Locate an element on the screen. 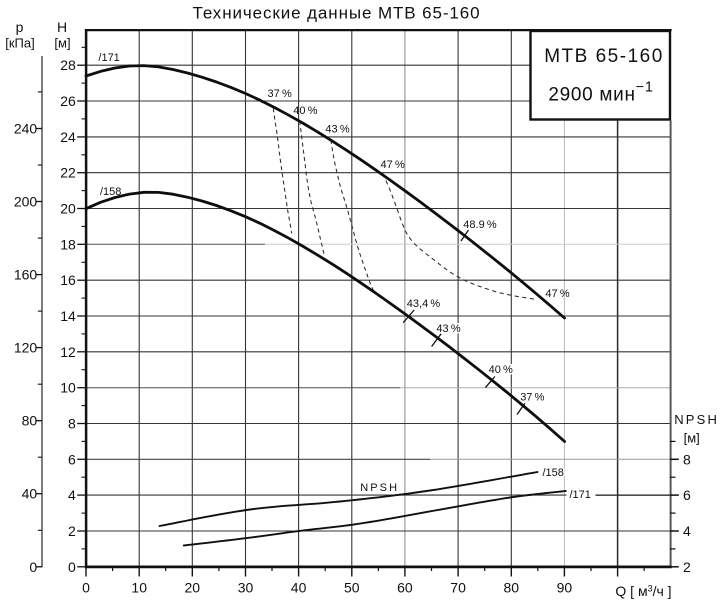 Image resolution: width=720 pixels, height=600 pixels. svg-text: 120 is located at coordinates (26, 348).